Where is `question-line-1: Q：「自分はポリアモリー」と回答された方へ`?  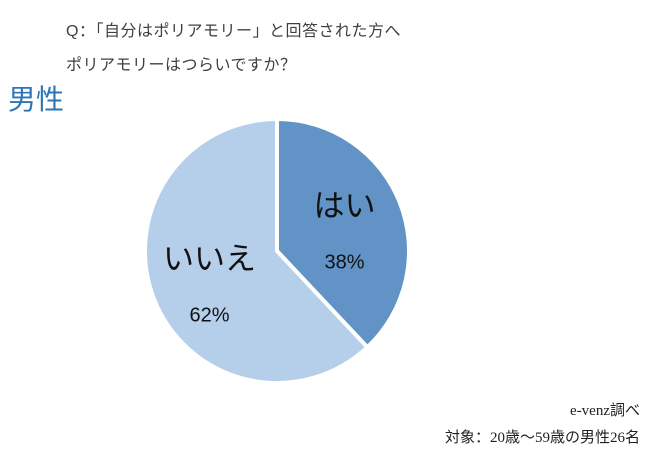 question-line-1: Q：「自分はポリアモリー」と回答された方へ is located at coordinates (233, 31).